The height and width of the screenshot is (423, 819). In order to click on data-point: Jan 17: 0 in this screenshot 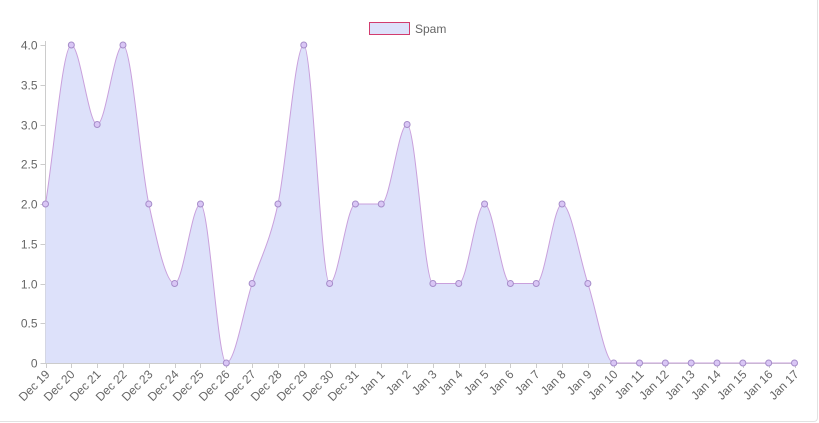, I will do `click(794, 363)`.